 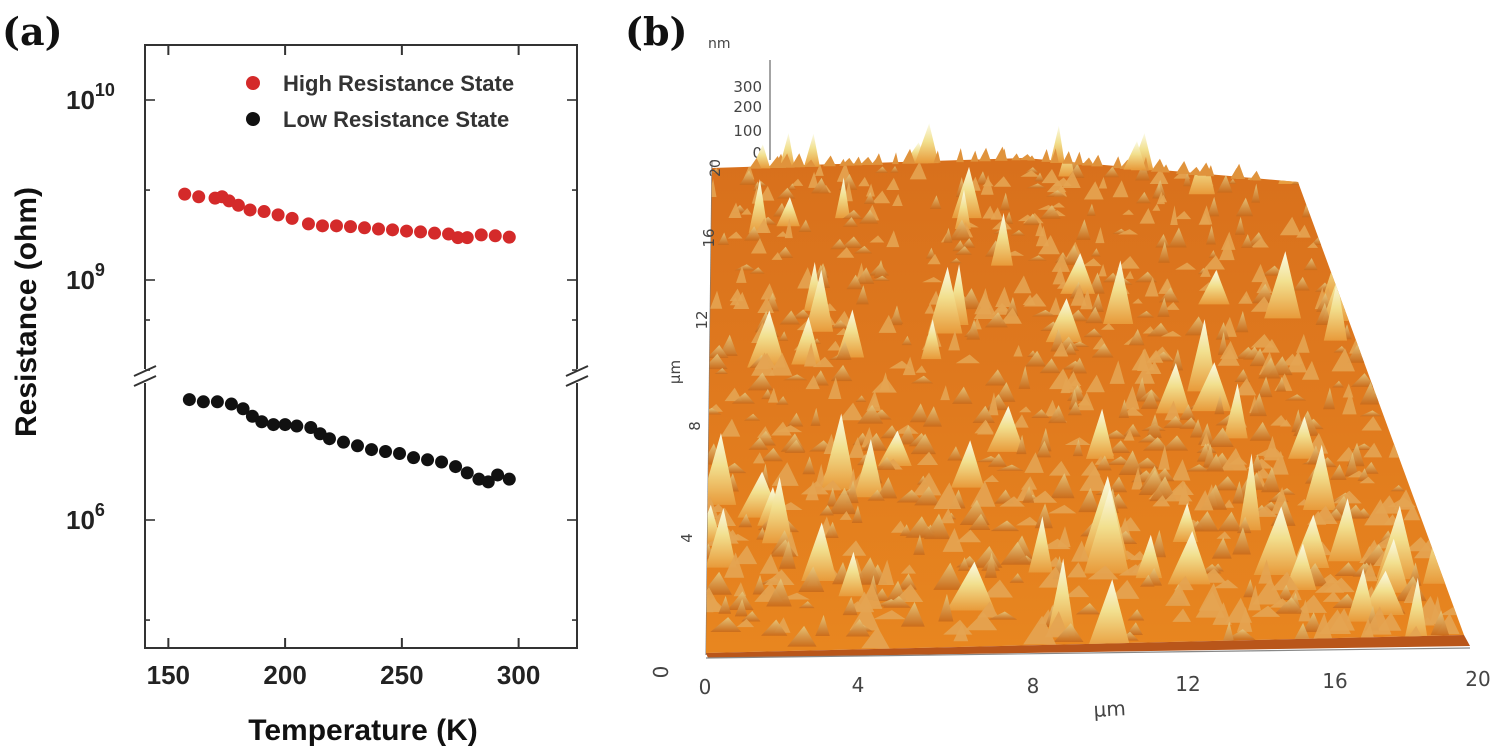 I want to click on legend-marker-high, so click(x=253, y=83).